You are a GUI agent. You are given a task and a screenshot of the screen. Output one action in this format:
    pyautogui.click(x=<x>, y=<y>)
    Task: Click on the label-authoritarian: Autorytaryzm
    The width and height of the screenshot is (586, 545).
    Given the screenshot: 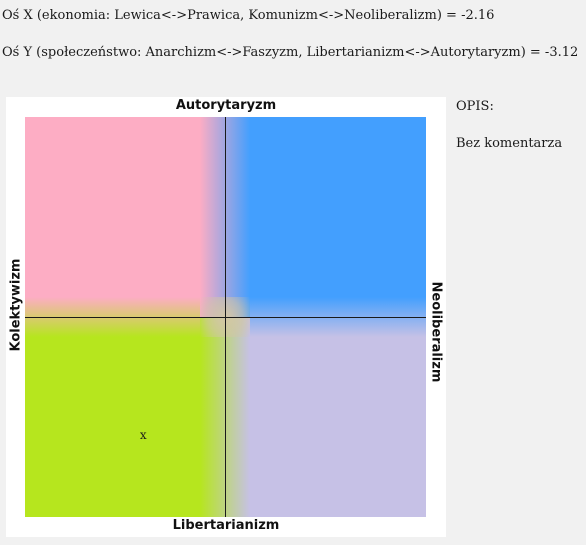 What is the action you would take?
    pyautogui.click(x=226, y=105)
    